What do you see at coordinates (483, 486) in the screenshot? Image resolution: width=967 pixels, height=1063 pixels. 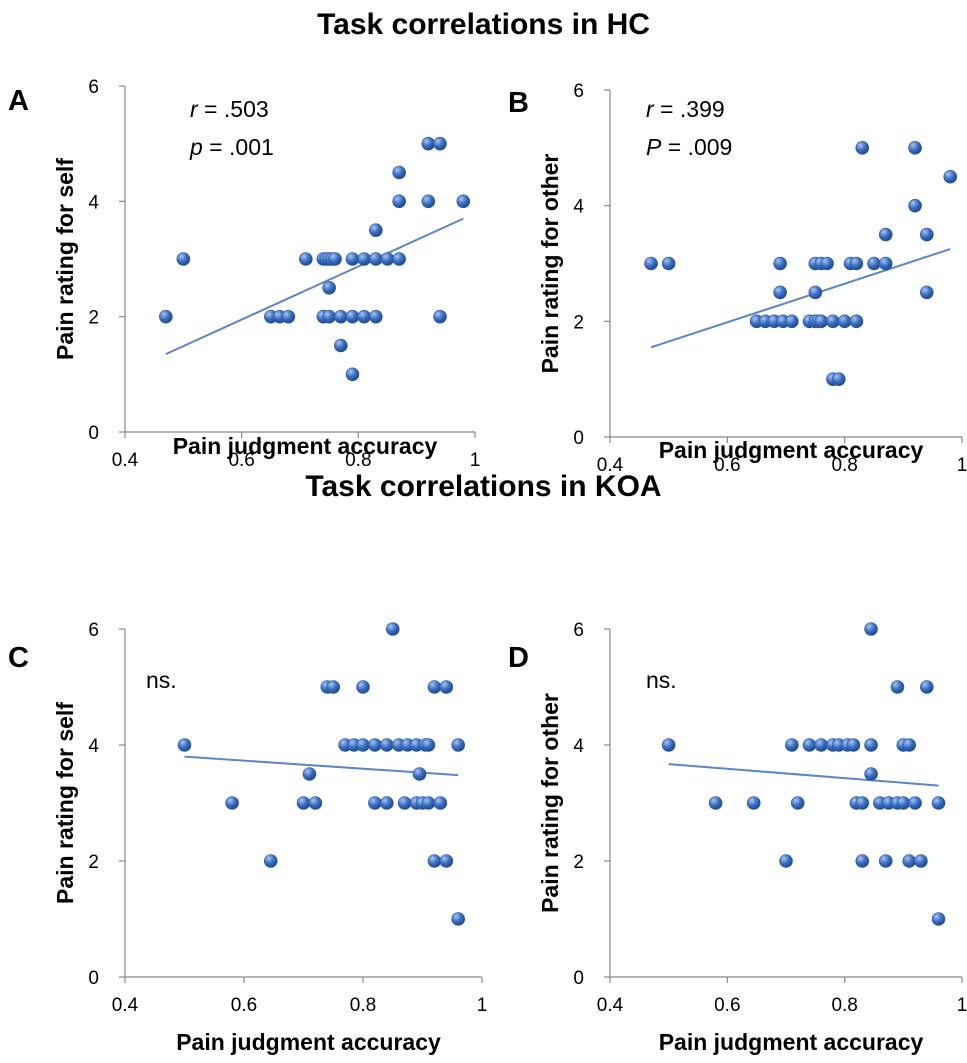 I see `section-title-koa: Task correlations in KOA` at bounding box center [483, 486].